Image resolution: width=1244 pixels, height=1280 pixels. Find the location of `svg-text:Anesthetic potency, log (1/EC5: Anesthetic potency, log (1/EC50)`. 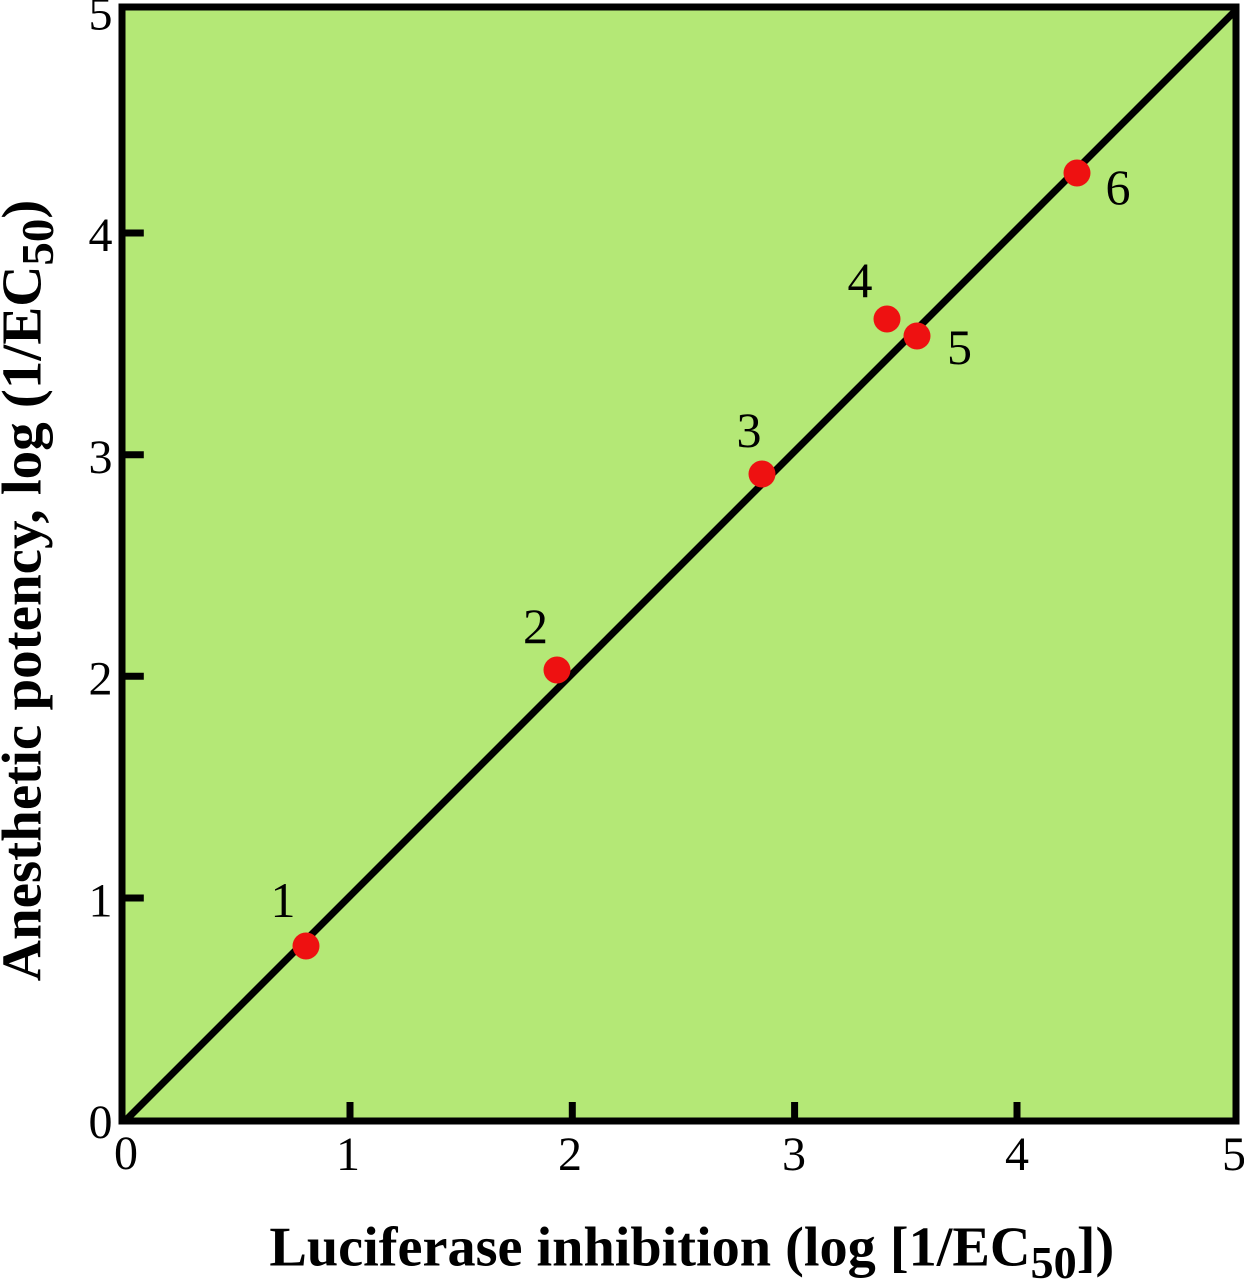

svg-text:Anesthetic potency, log (1/EC5: Anesthetic potency, log (1/EC50) is located at coordinates (32, 590).